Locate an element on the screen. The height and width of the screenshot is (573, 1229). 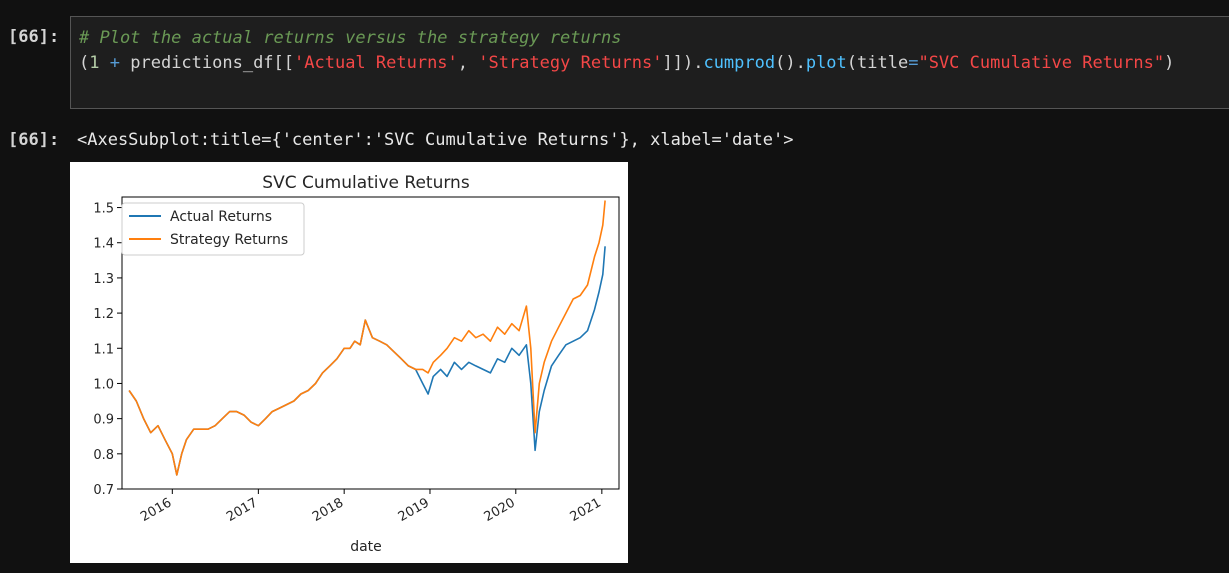
code-token-title-kw: (title is located at coordinates (877, 63).